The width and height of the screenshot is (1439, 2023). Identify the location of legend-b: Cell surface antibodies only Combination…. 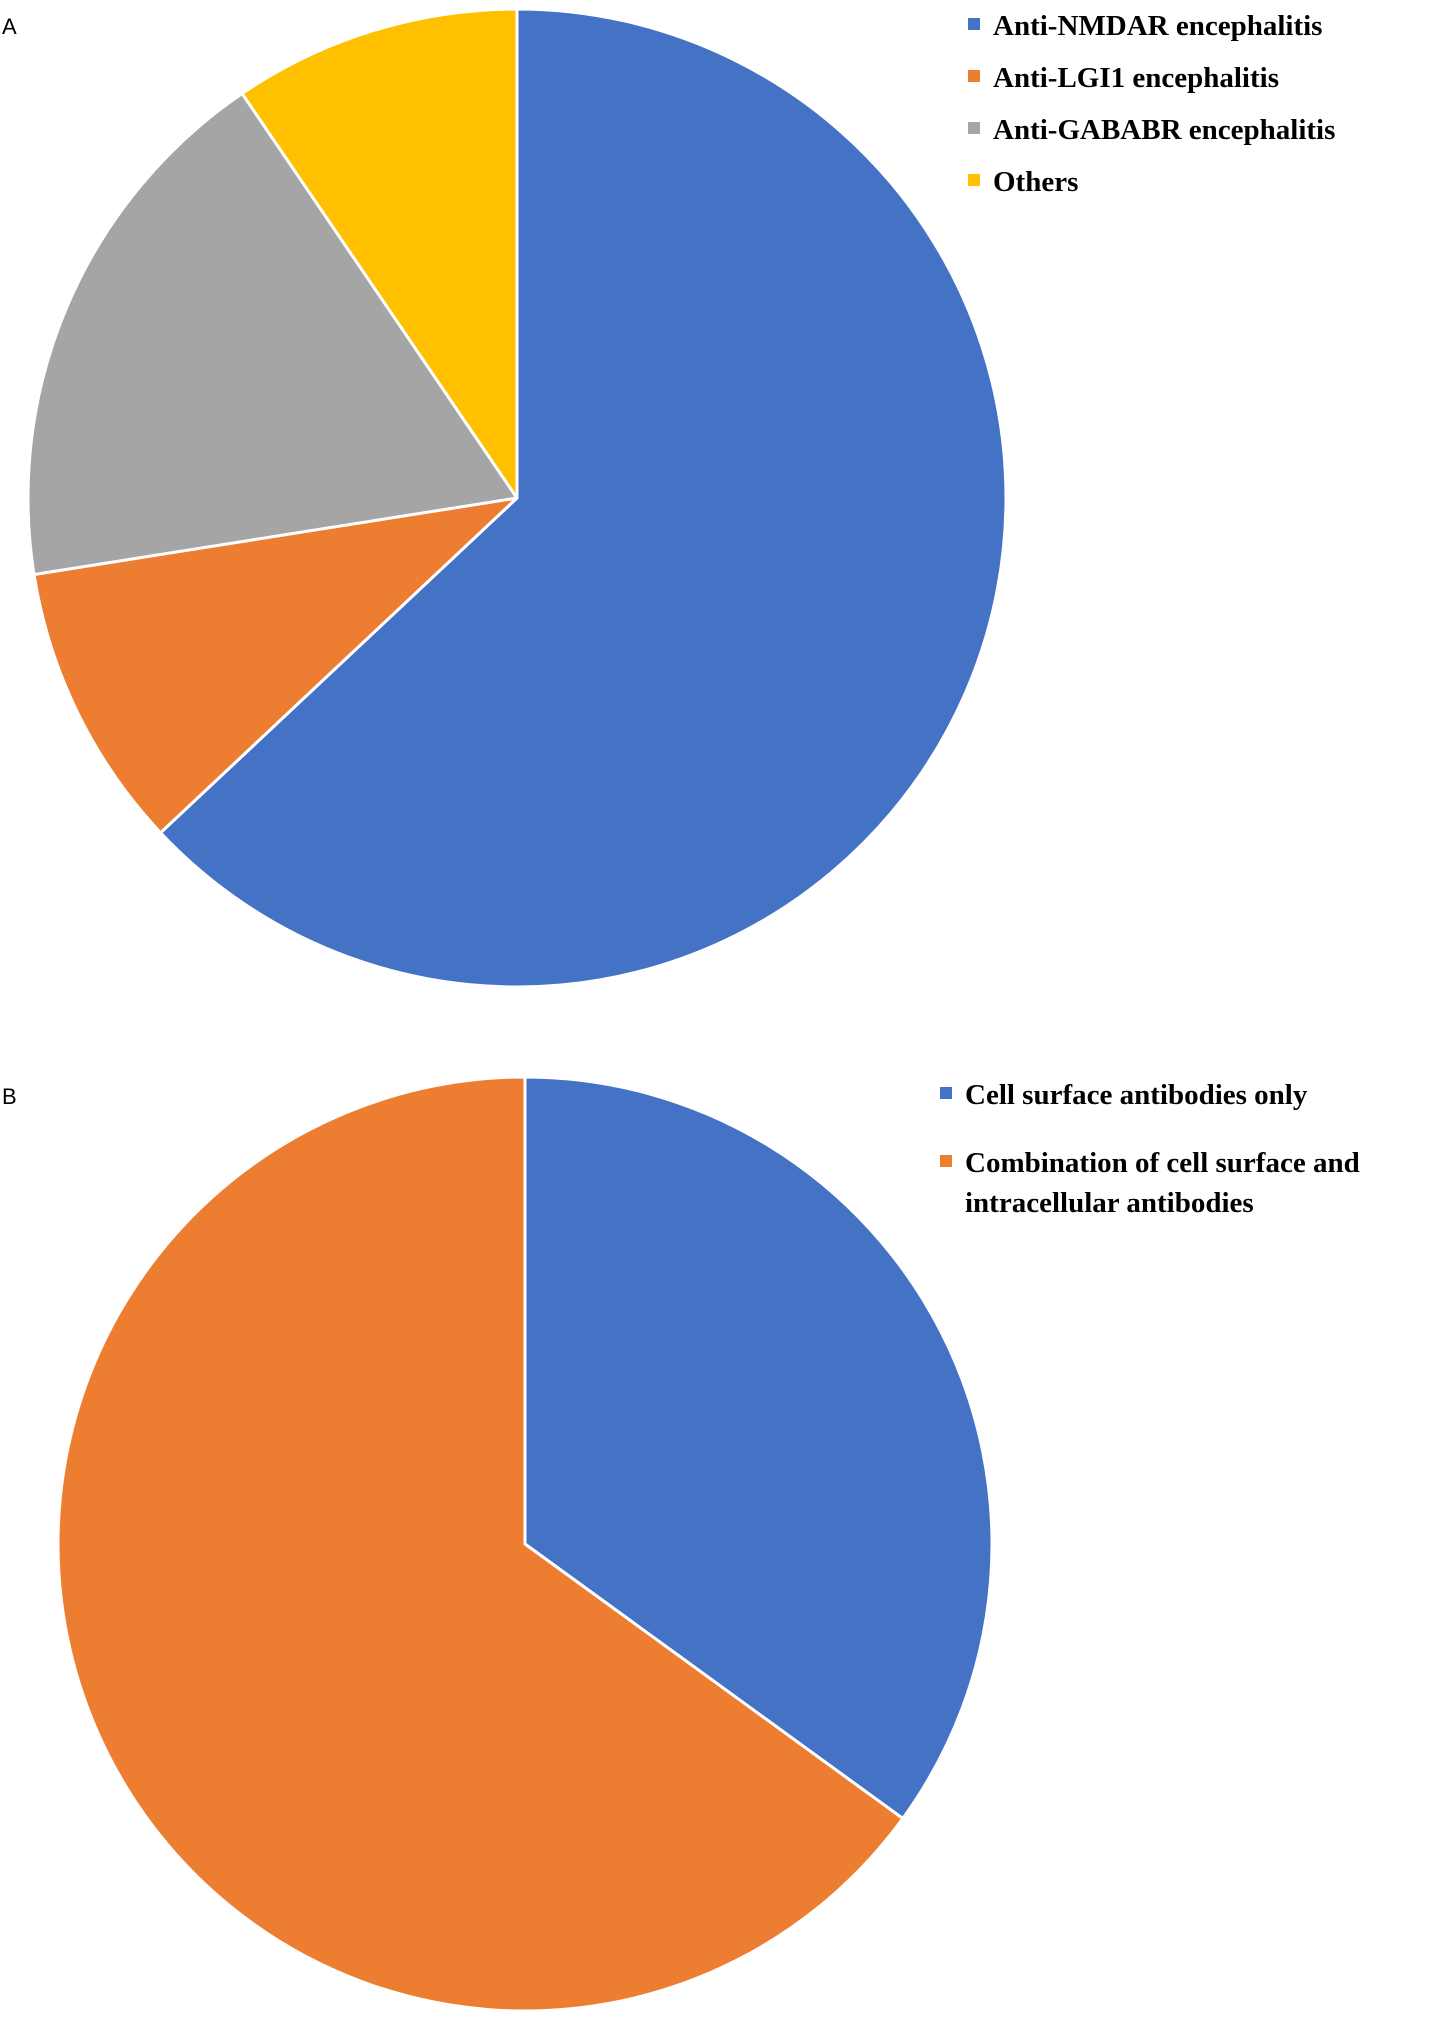
(1189, 1163).